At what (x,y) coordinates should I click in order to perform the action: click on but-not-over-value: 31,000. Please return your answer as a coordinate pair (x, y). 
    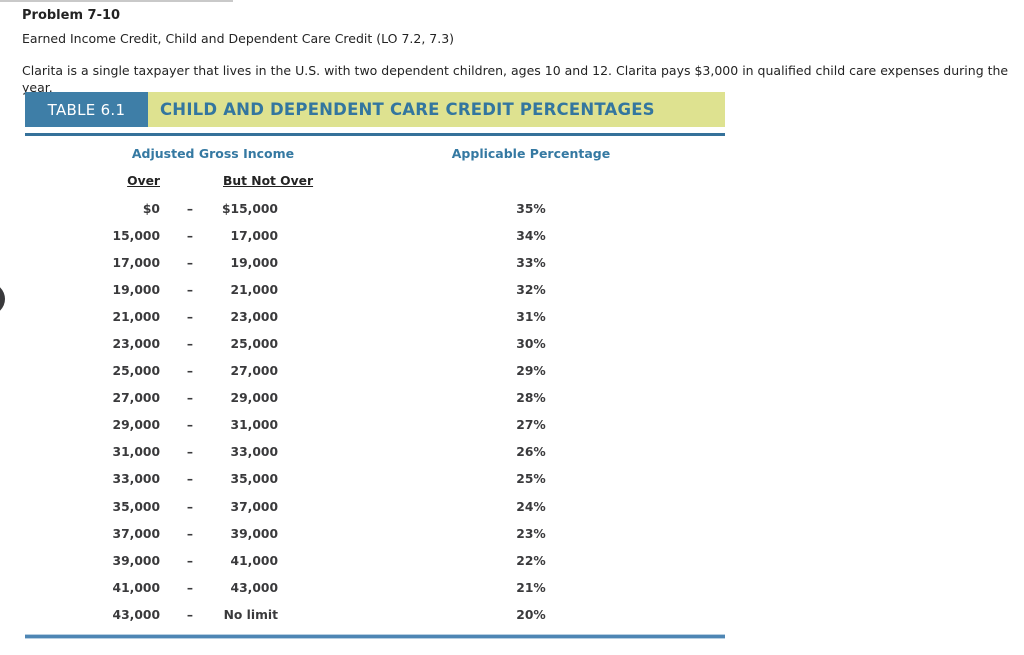
    Looking at the image, I should click on (254, 425).